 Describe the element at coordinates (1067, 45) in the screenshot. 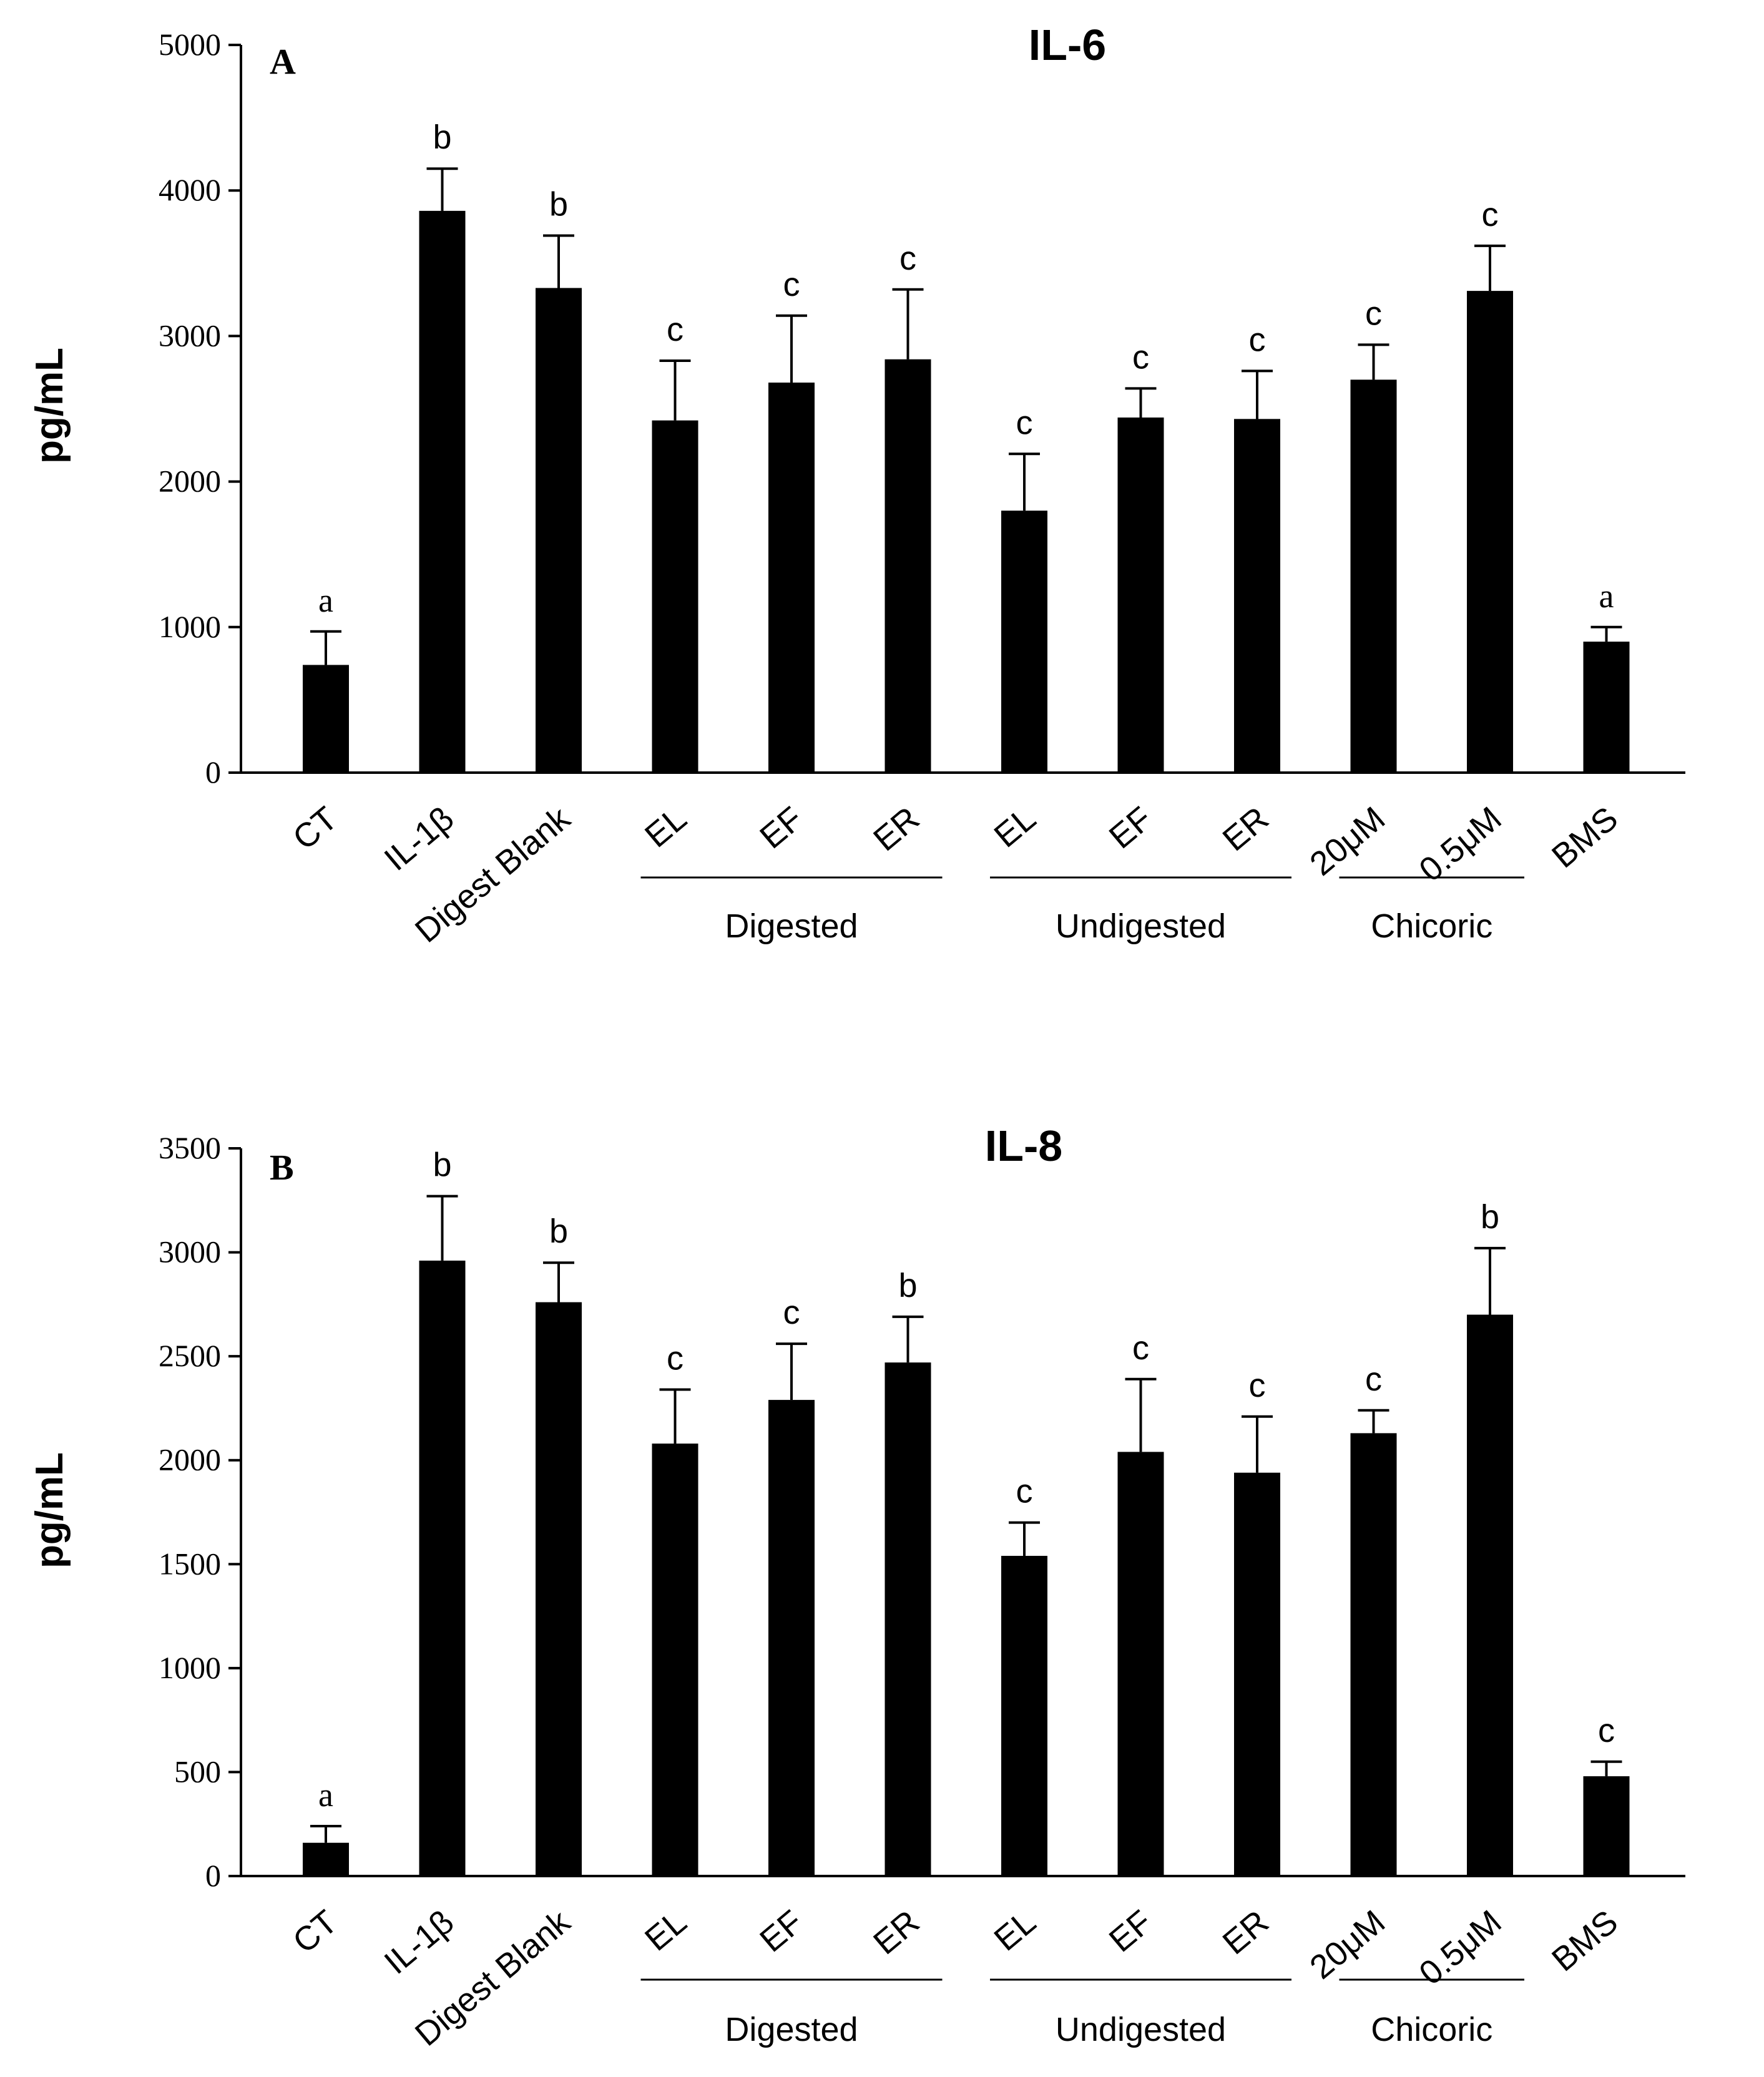

I see `chart-title: IL-6` at that location.